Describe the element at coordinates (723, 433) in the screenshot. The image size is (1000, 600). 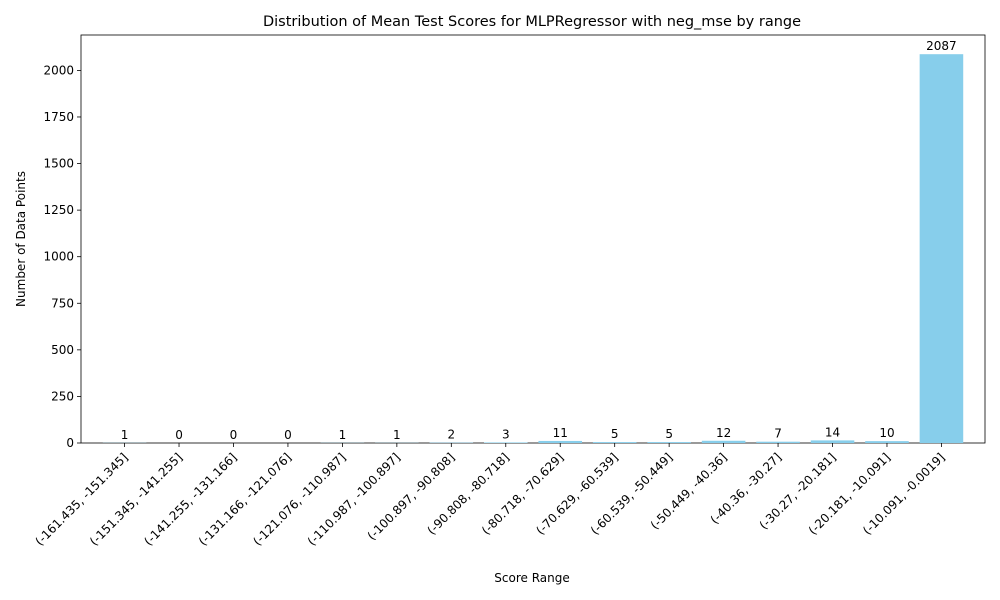
I see `bar-value-label: 12` at that location.